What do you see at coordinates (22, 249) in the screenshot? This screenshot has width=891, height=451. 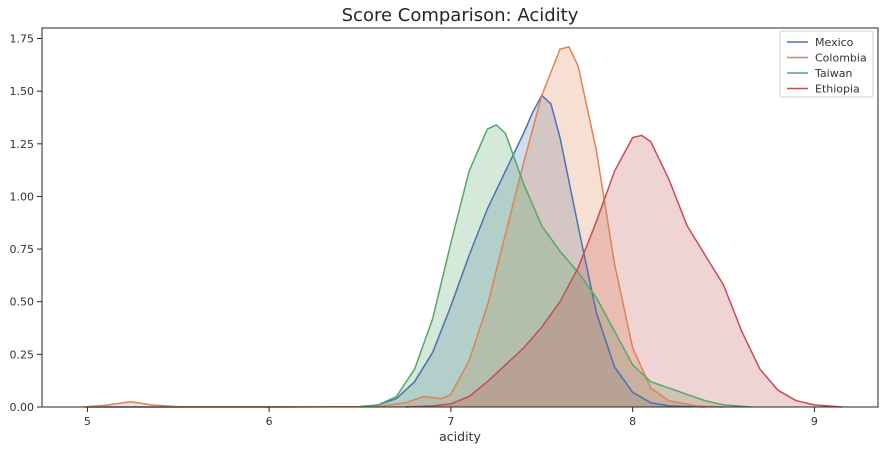 I see `y-tick-label: 0.75` at bounding box center [22, 249].